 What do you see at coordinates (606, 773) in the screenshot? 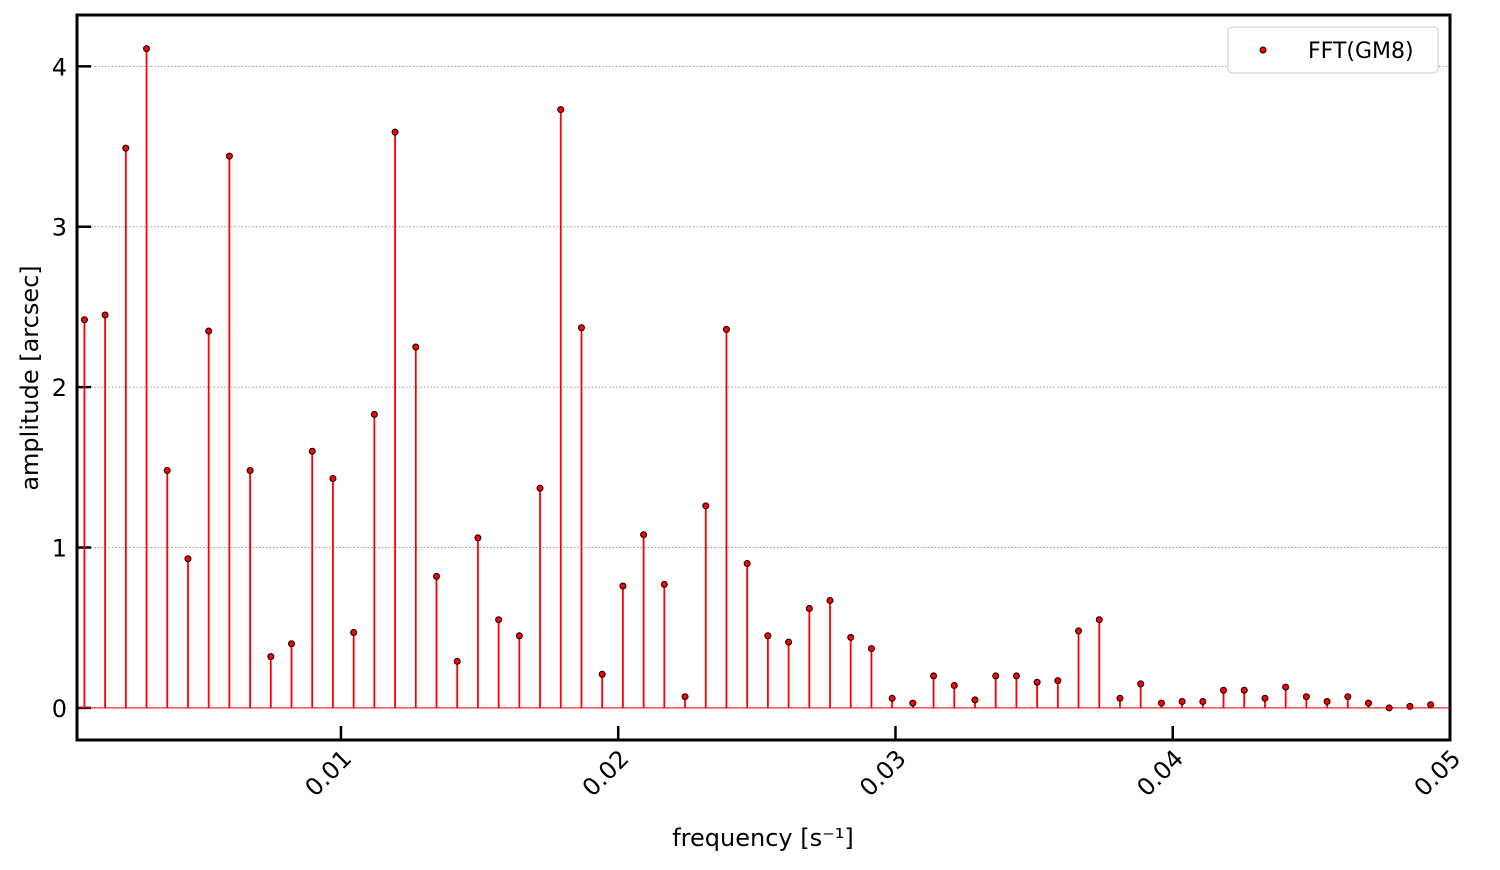
I see `x-tick-label: 0.02` at bounding box center [606, 773].